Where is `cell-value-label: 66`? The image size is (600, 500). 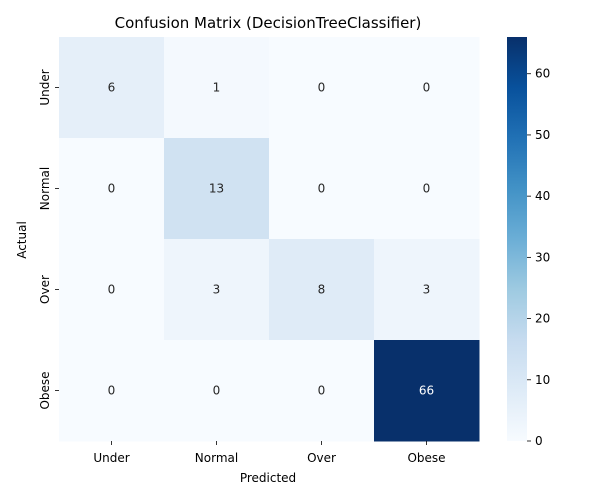
cell-value-label: 66 is located at coordinates (426, 391).